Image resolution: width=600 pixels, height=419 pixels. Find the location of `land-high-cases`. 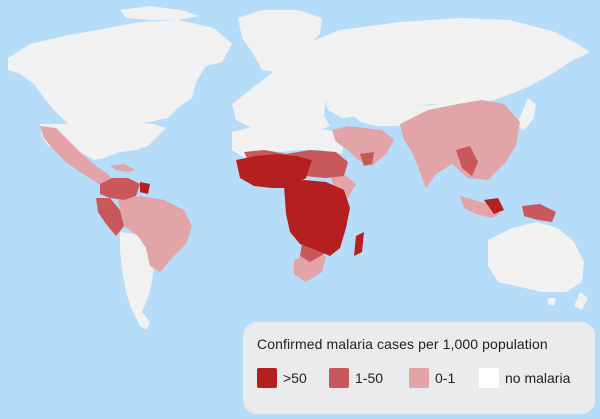

land-high-cases is located at coordinates (322, 205).